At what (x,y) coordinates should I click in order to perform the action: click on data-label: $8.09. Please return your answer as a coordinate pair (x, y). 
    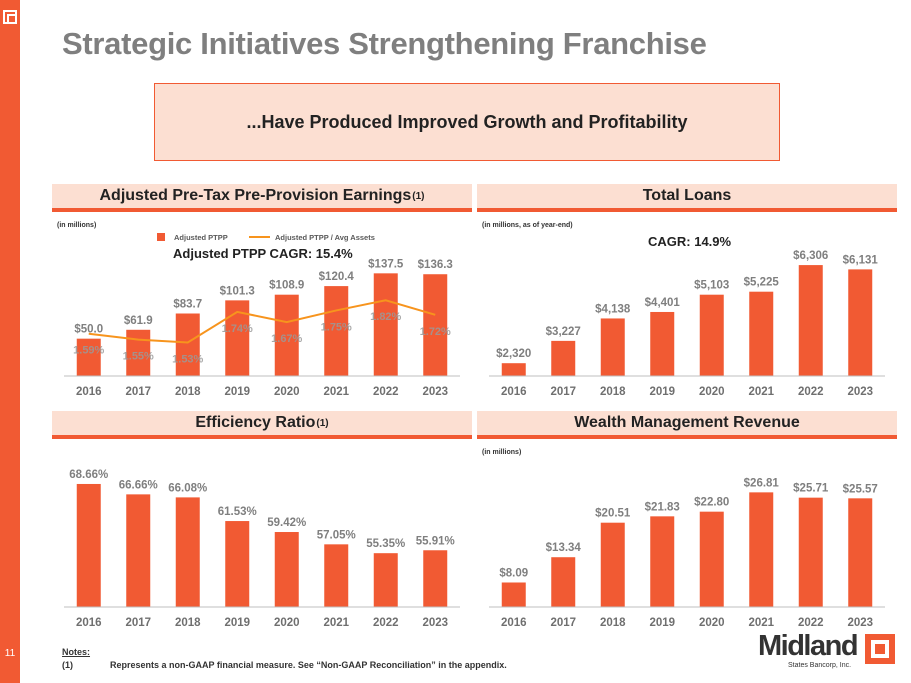
    Looking at the image, I should click on (513, 573).